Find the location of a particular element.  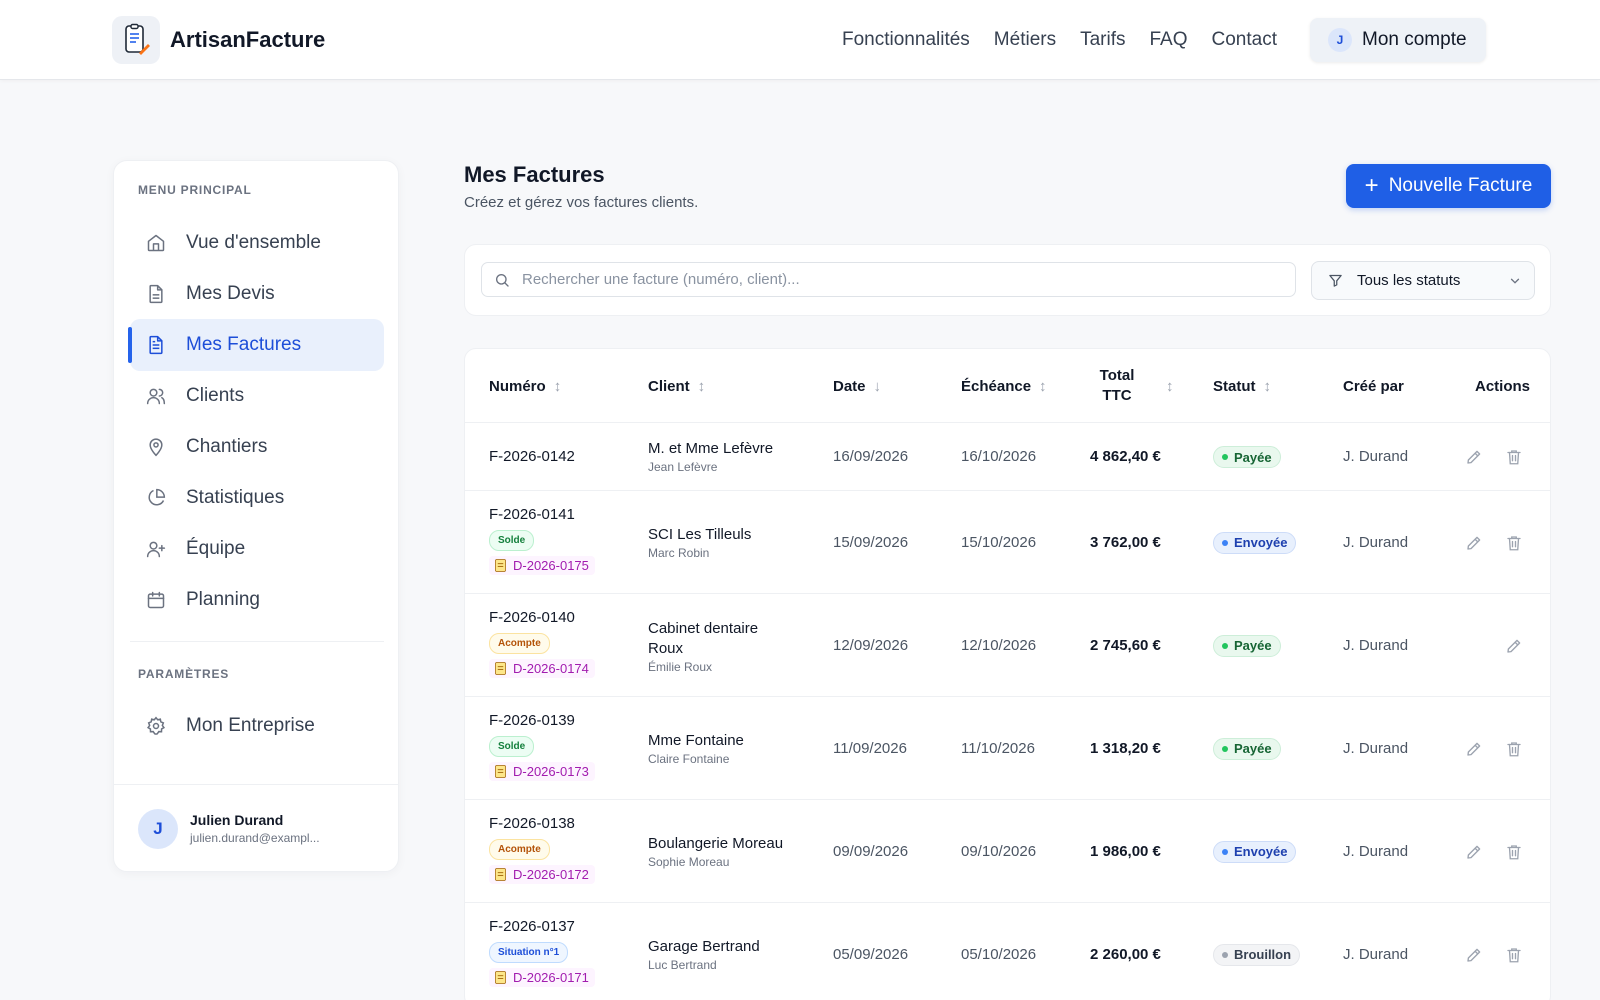

status-label: Payée is located at coordinates (1253, 645).